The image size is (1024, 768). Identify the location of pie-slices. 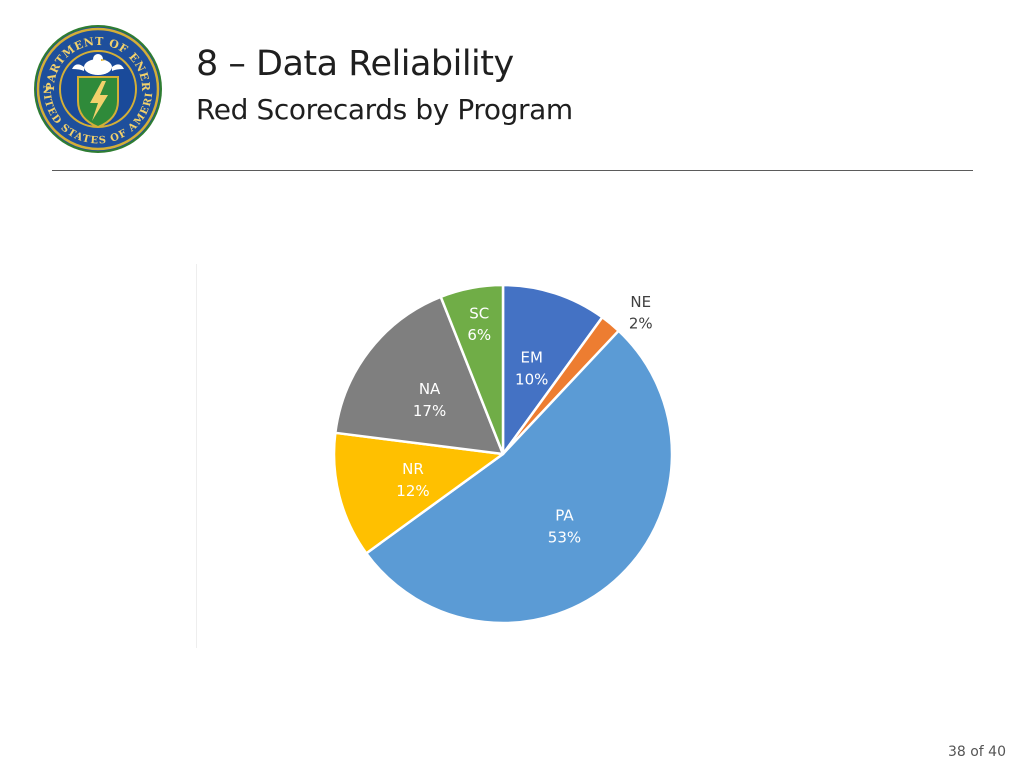
(503, 454).